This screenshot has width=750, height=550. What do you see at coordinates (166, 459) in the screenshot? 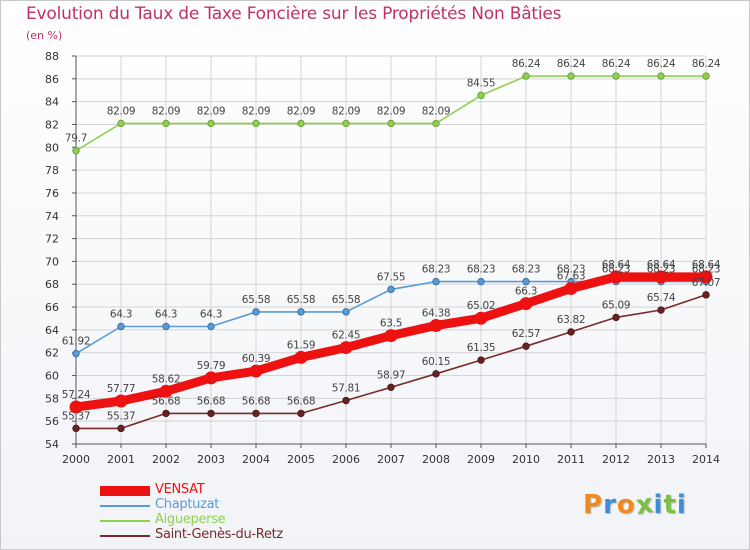
I see `x-tick-label: 2002` at bounding box center [166, 459].